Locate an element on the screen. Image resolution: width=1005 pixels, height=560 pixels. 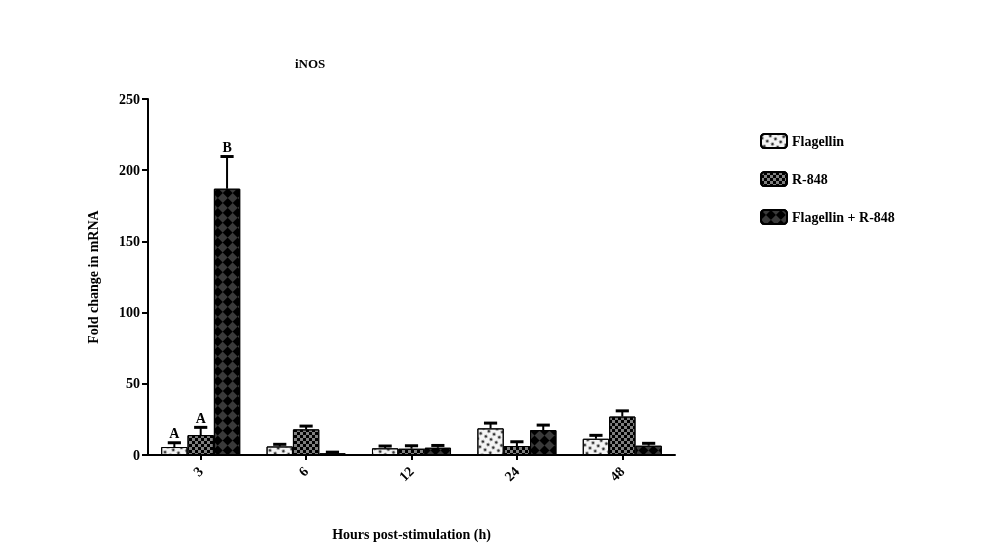
y-tick-label: 200 is located at coordinates (129, 170).